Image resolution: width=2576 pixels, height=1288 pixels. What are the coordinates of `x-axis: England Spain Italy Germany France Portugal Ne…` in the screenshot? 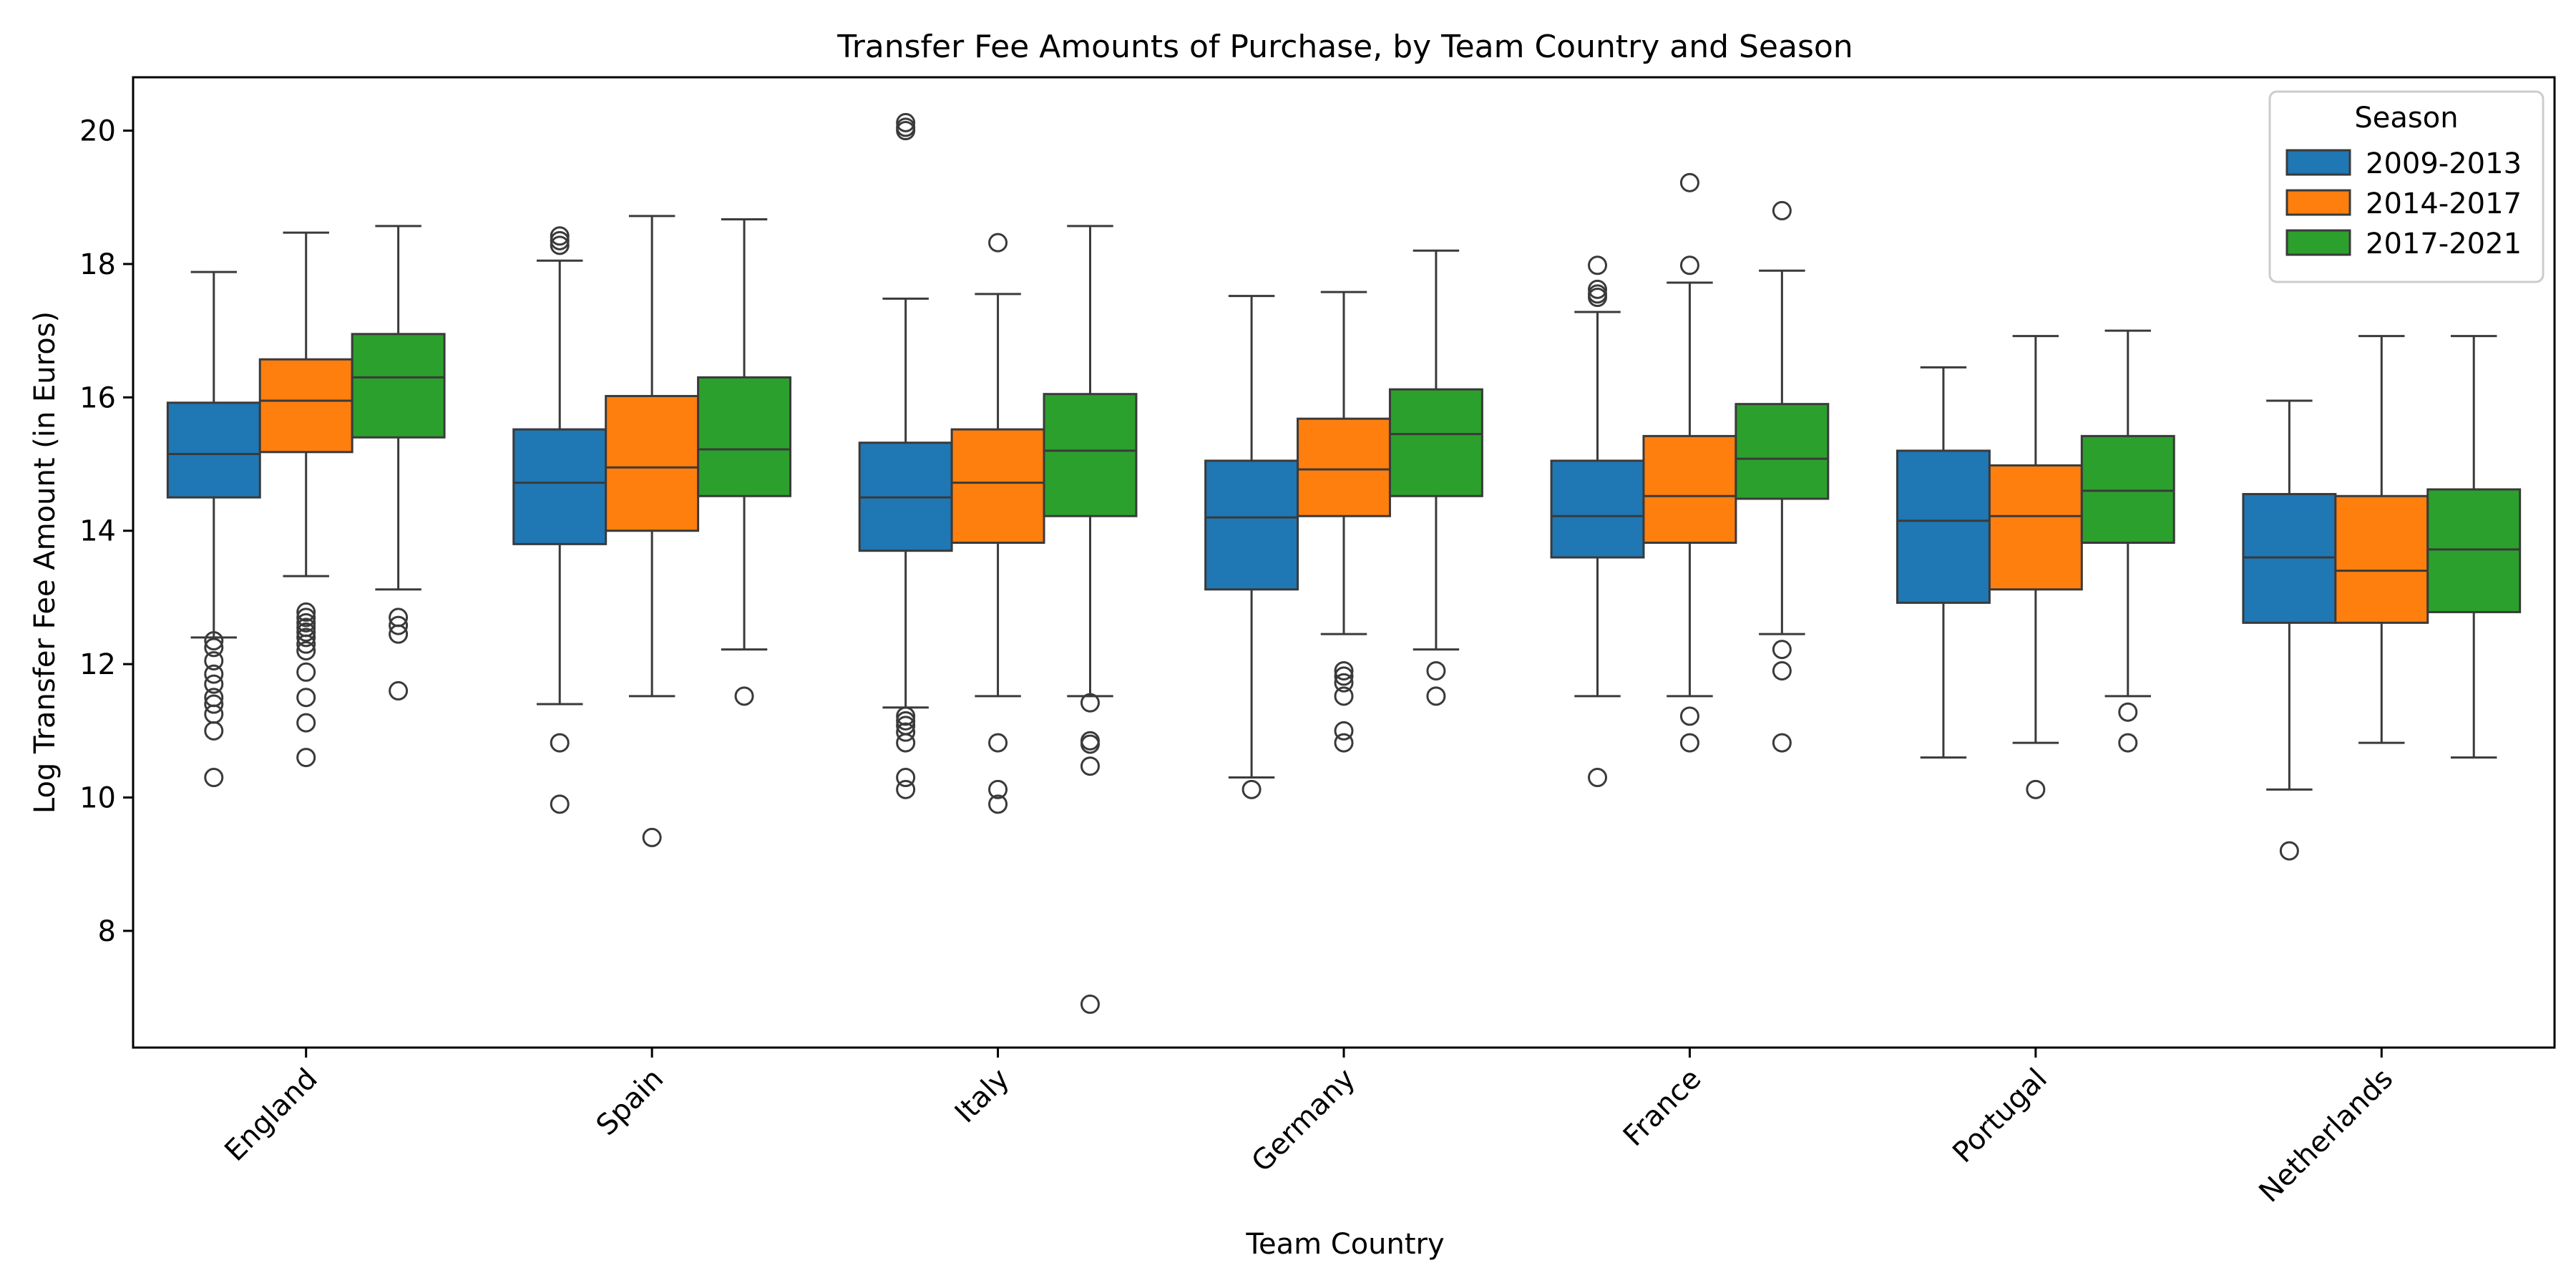 It's located at (1308, 1128).